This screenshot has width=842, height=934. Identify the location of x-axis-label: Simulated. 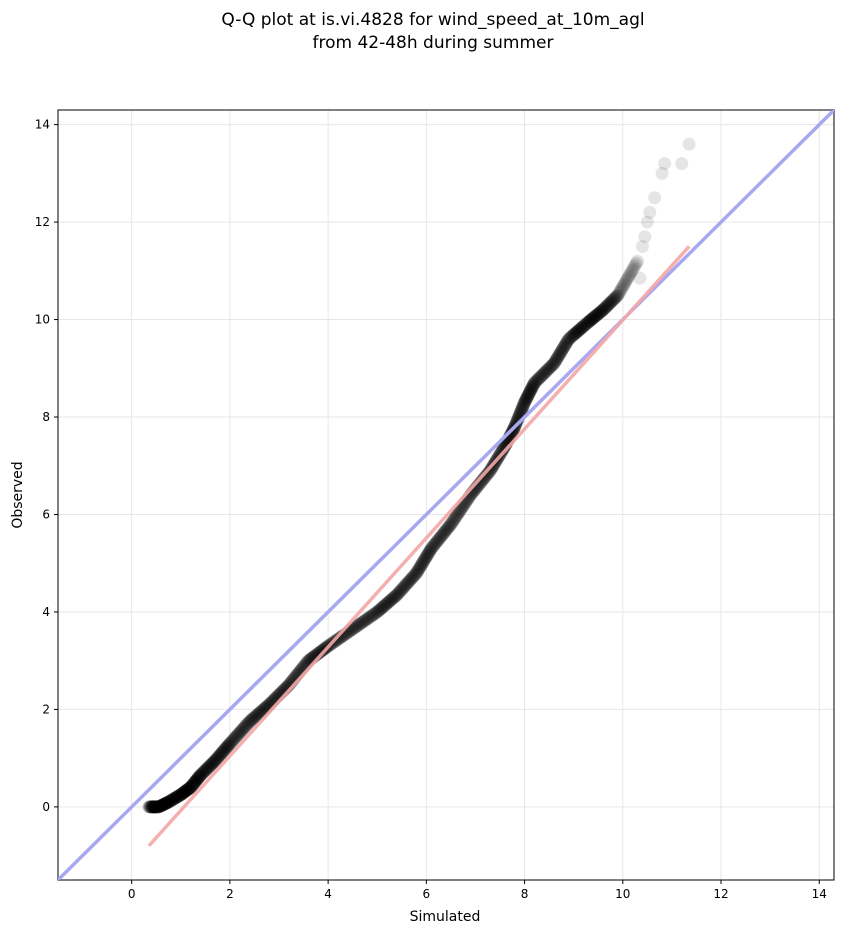
(445, 917).